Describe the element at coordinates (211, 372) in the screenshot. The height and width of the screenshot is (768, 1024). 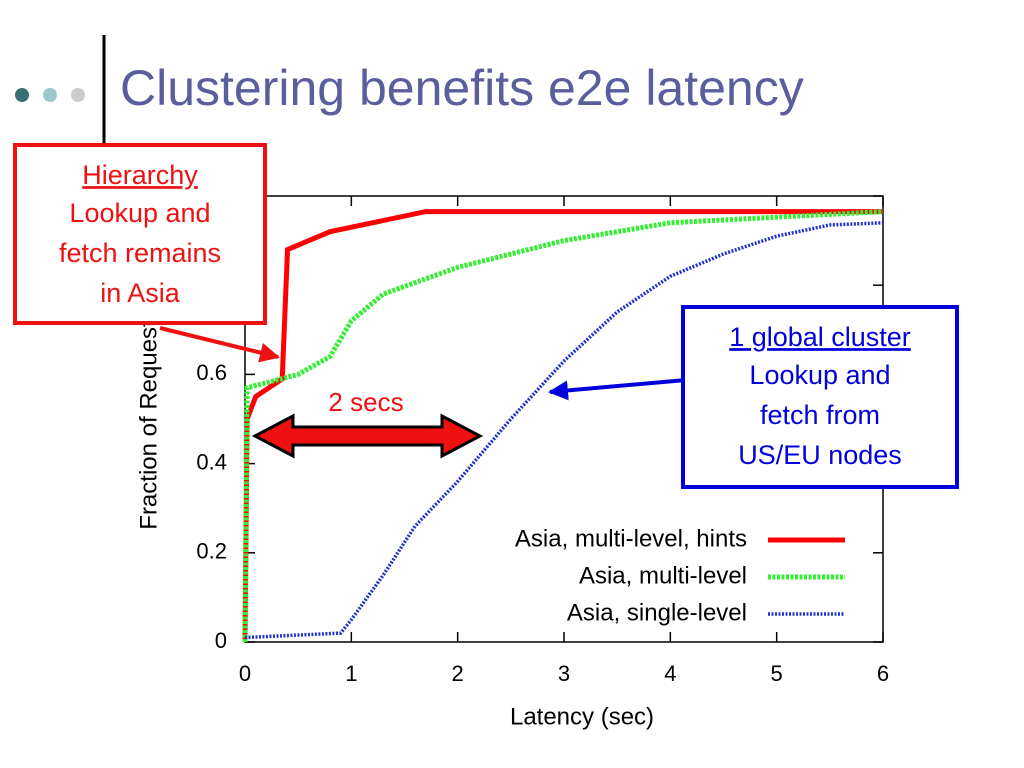
I see `y-tick-label: 0.6` at that location.